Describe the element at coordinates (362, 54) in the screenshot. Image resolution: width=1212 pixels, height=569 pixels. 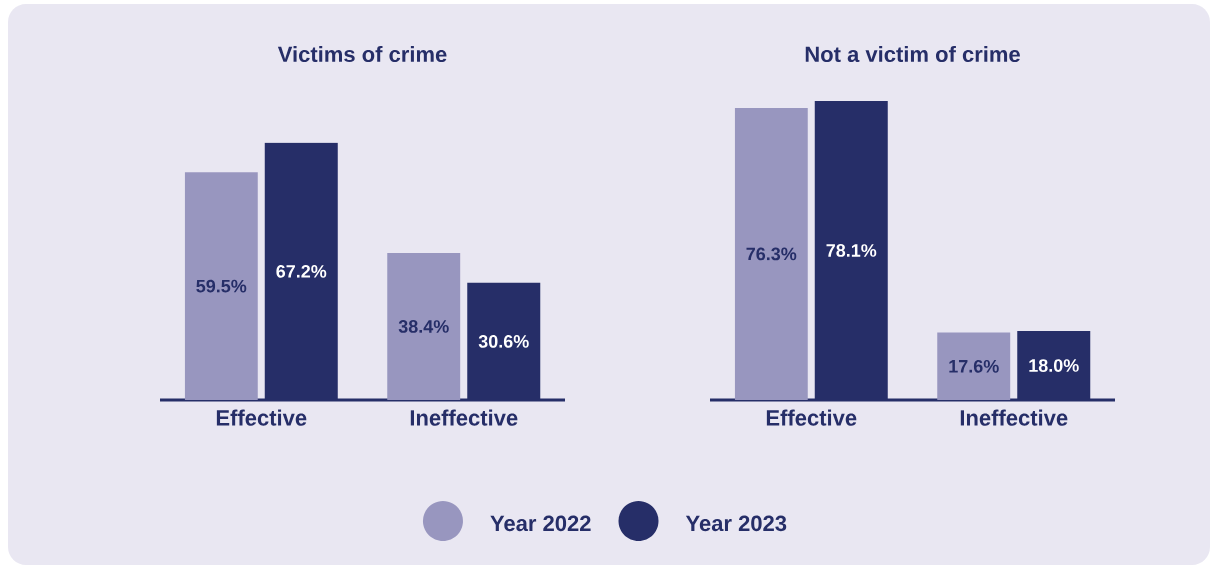
I see `chart-title: Victims of crime` at that location.